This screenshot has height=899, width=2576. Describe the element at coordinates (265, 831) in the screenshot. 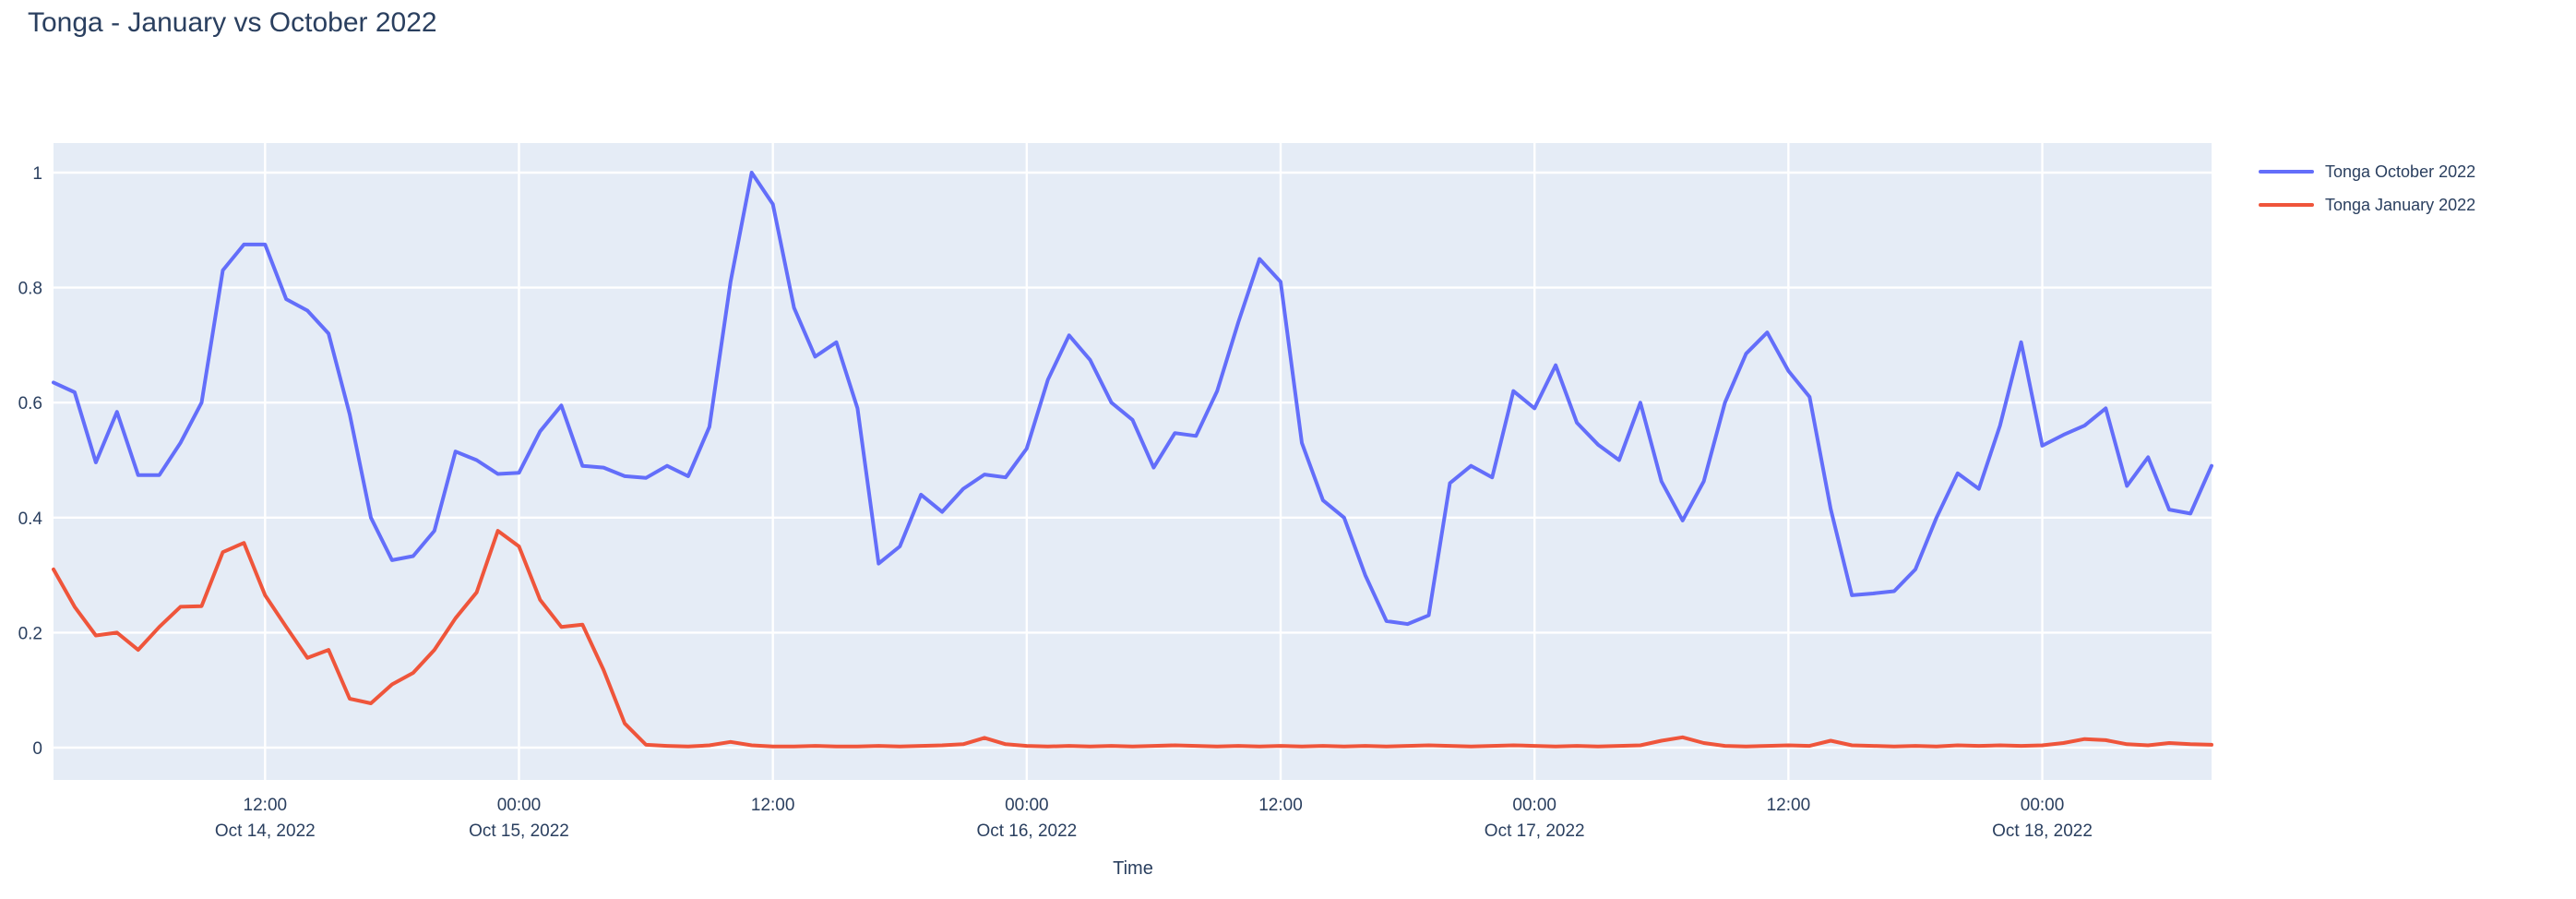

I see `x-tick-date-label: Oct 14, 2022` at that location.